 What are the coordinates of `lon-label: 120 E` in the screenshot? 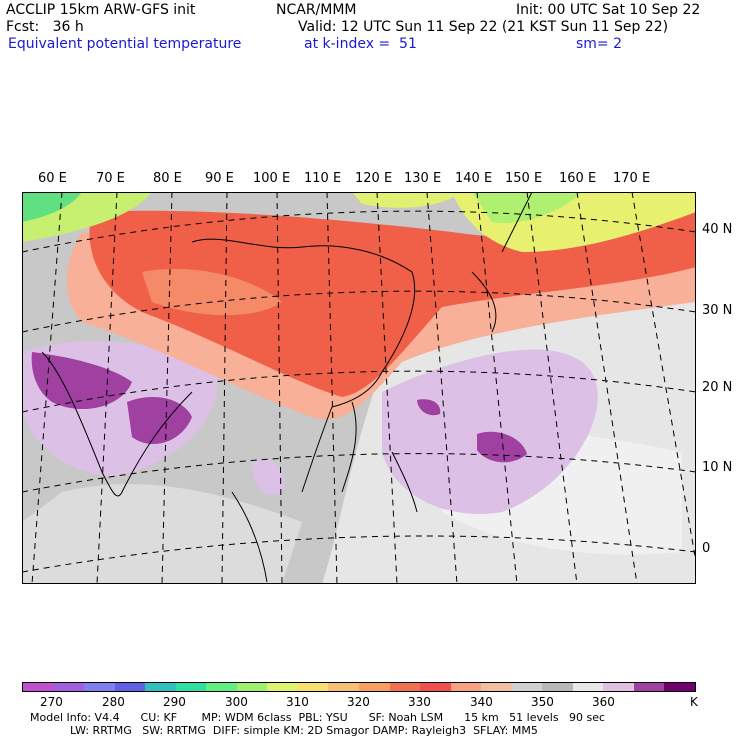 It's located at (374, 178).